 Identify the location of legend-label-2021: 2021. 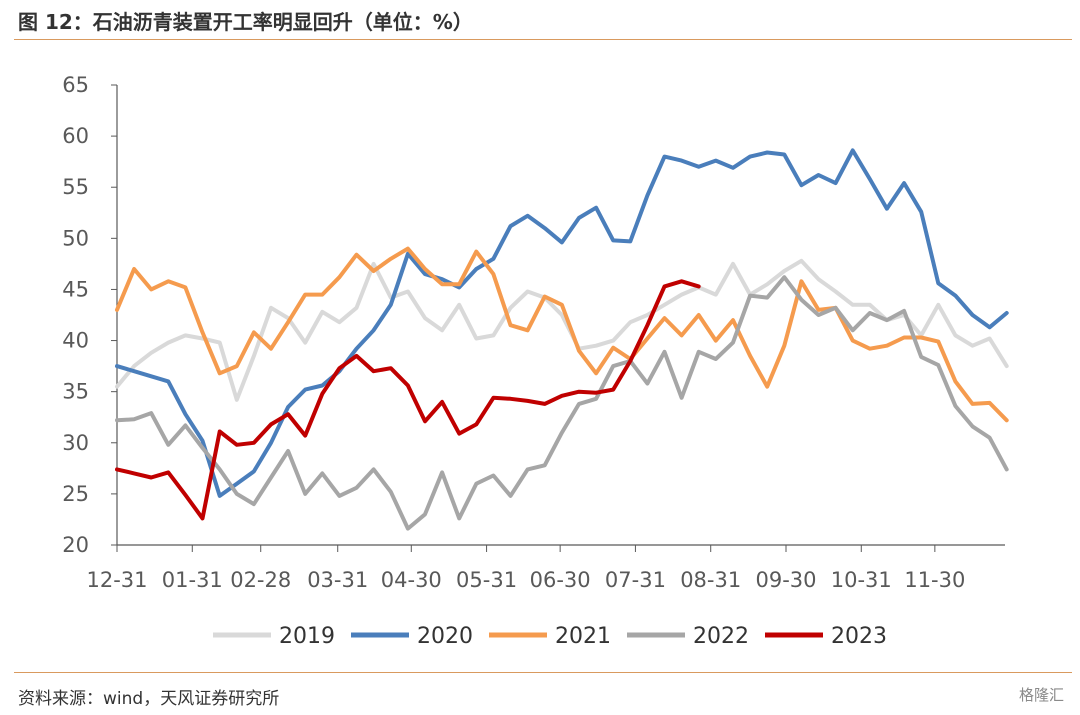
(583, 636).